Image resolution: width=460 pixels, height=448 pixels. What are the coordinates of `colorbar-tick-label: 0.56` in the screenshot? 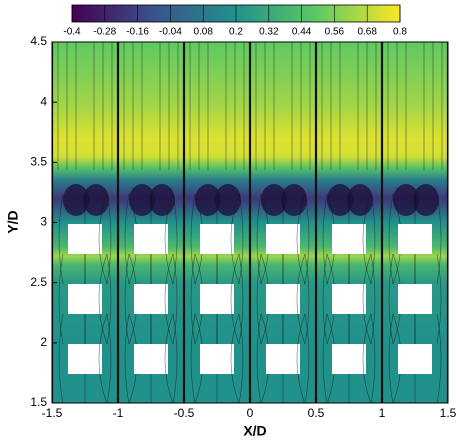 It's located at (335, 32).